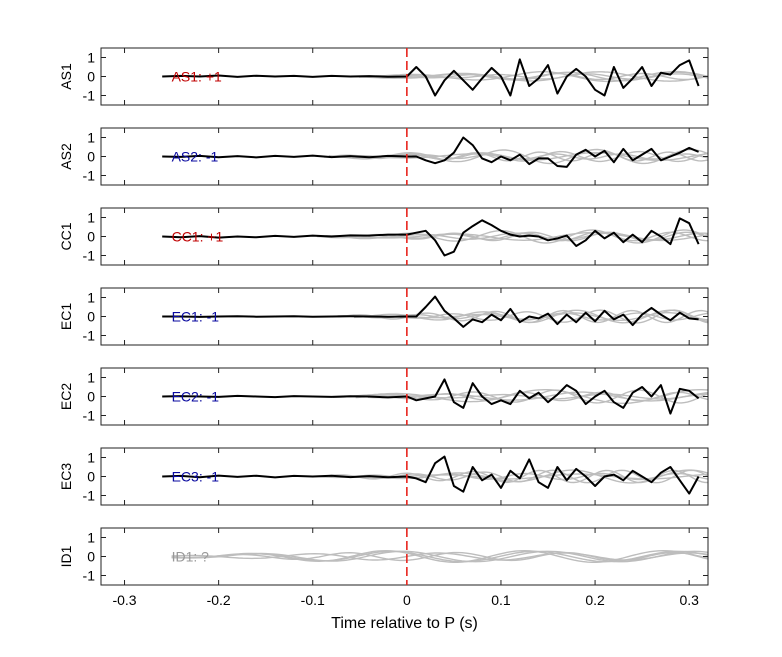 The image size is (782, 657). What do you see at coordinates (66, 316) in the screenshot?
I see `y-axis-label: EC1` at bounding box center [66, 316].